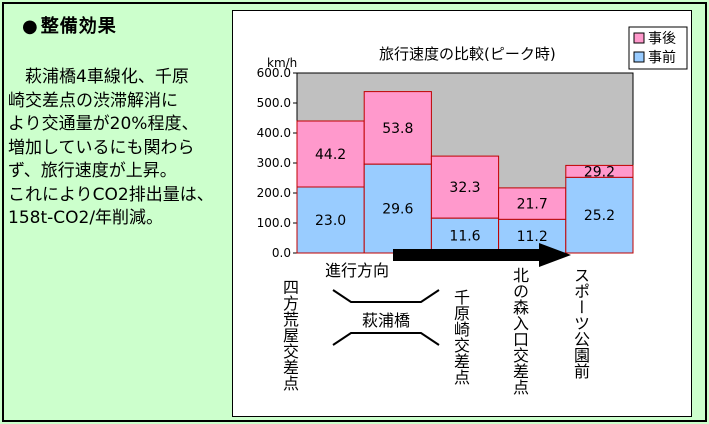 The width and height of the screenshot is (709, 424). I want to click on y-tick-label: 600.0, so click(274, 73).